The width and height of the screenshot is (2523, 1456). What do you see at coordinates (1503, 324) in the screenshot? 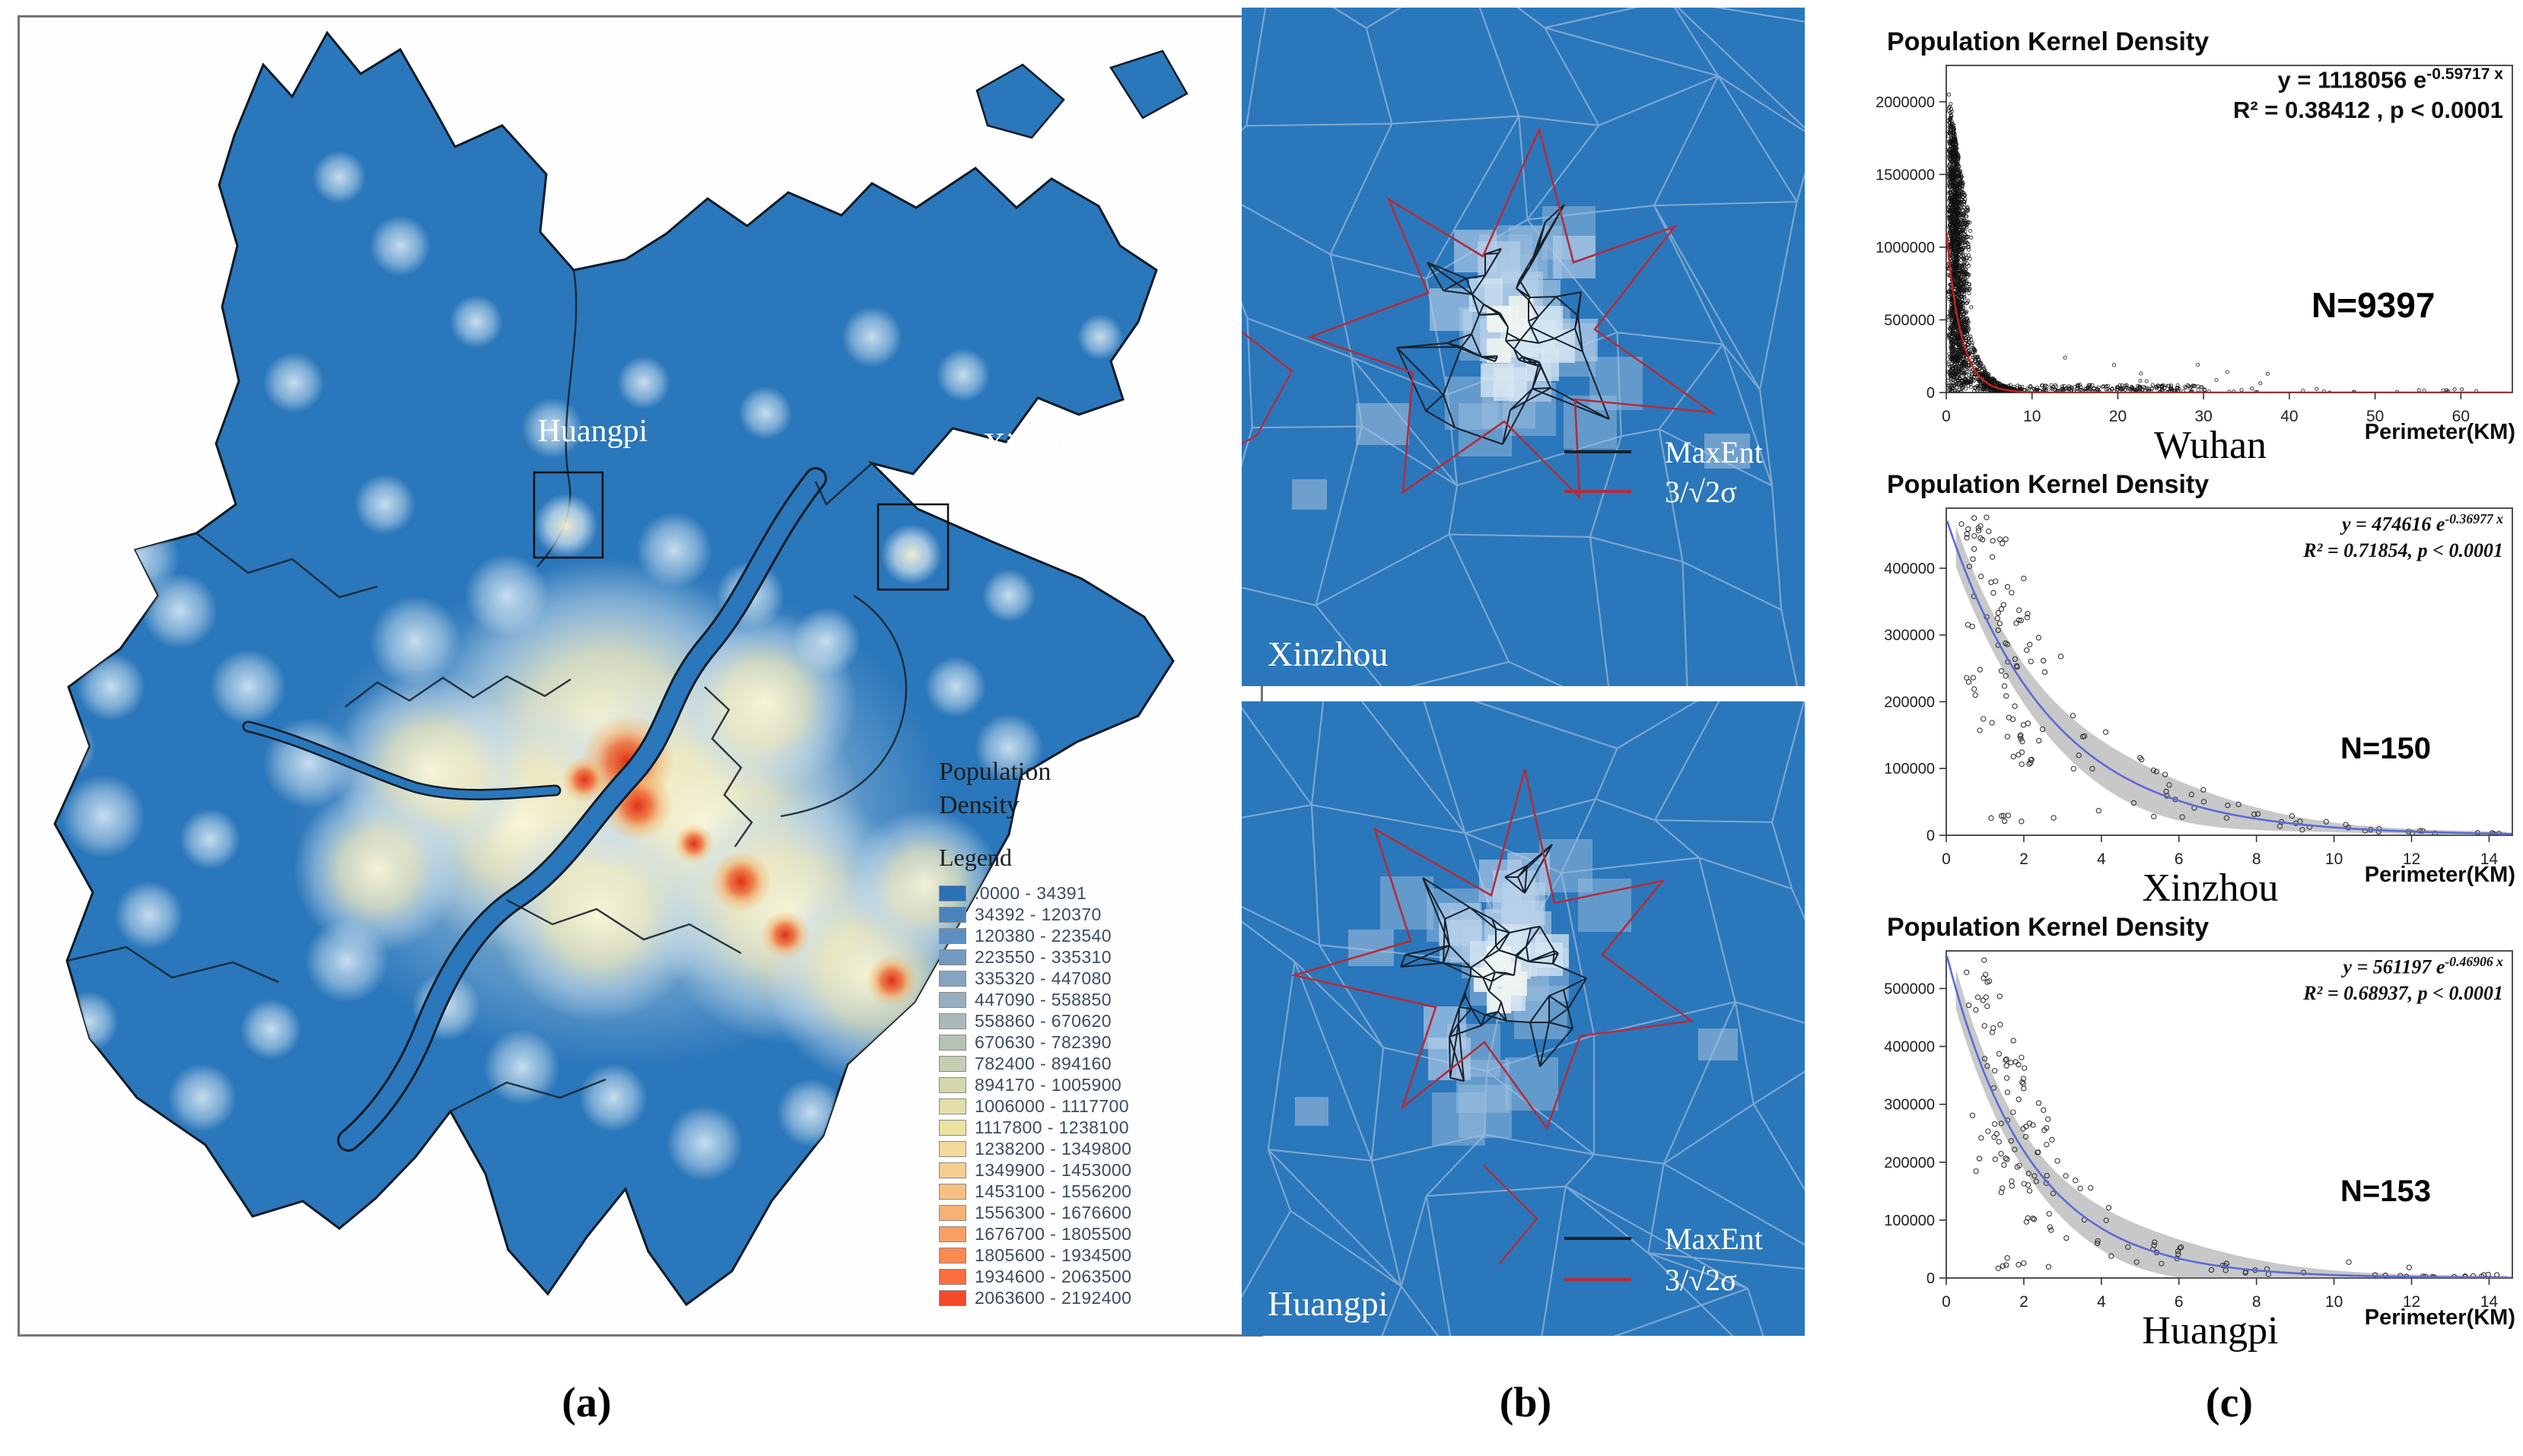
I see `maxent-mesh` at bounding box center [1503, 324].